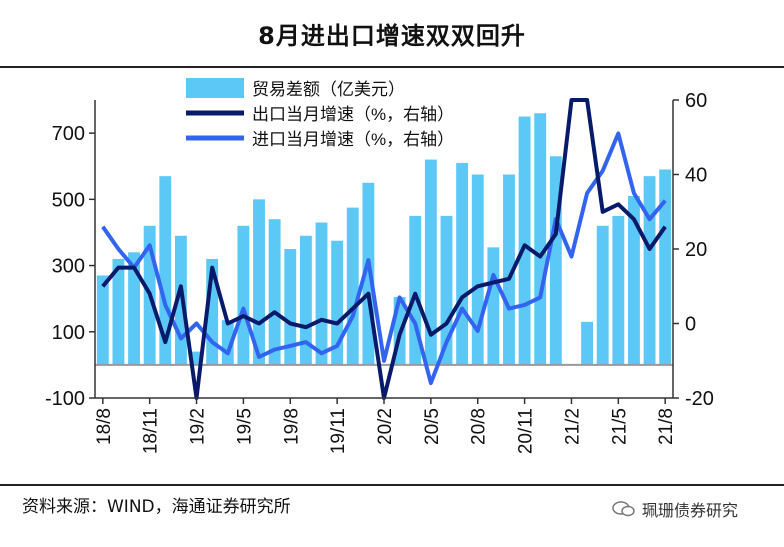 This screenshot has width=784, height=547. Describe the element at coordinates (156, 507) in the screenshot. I see `source-note: 资料来源：WIND，海通证券研究所` at that location.